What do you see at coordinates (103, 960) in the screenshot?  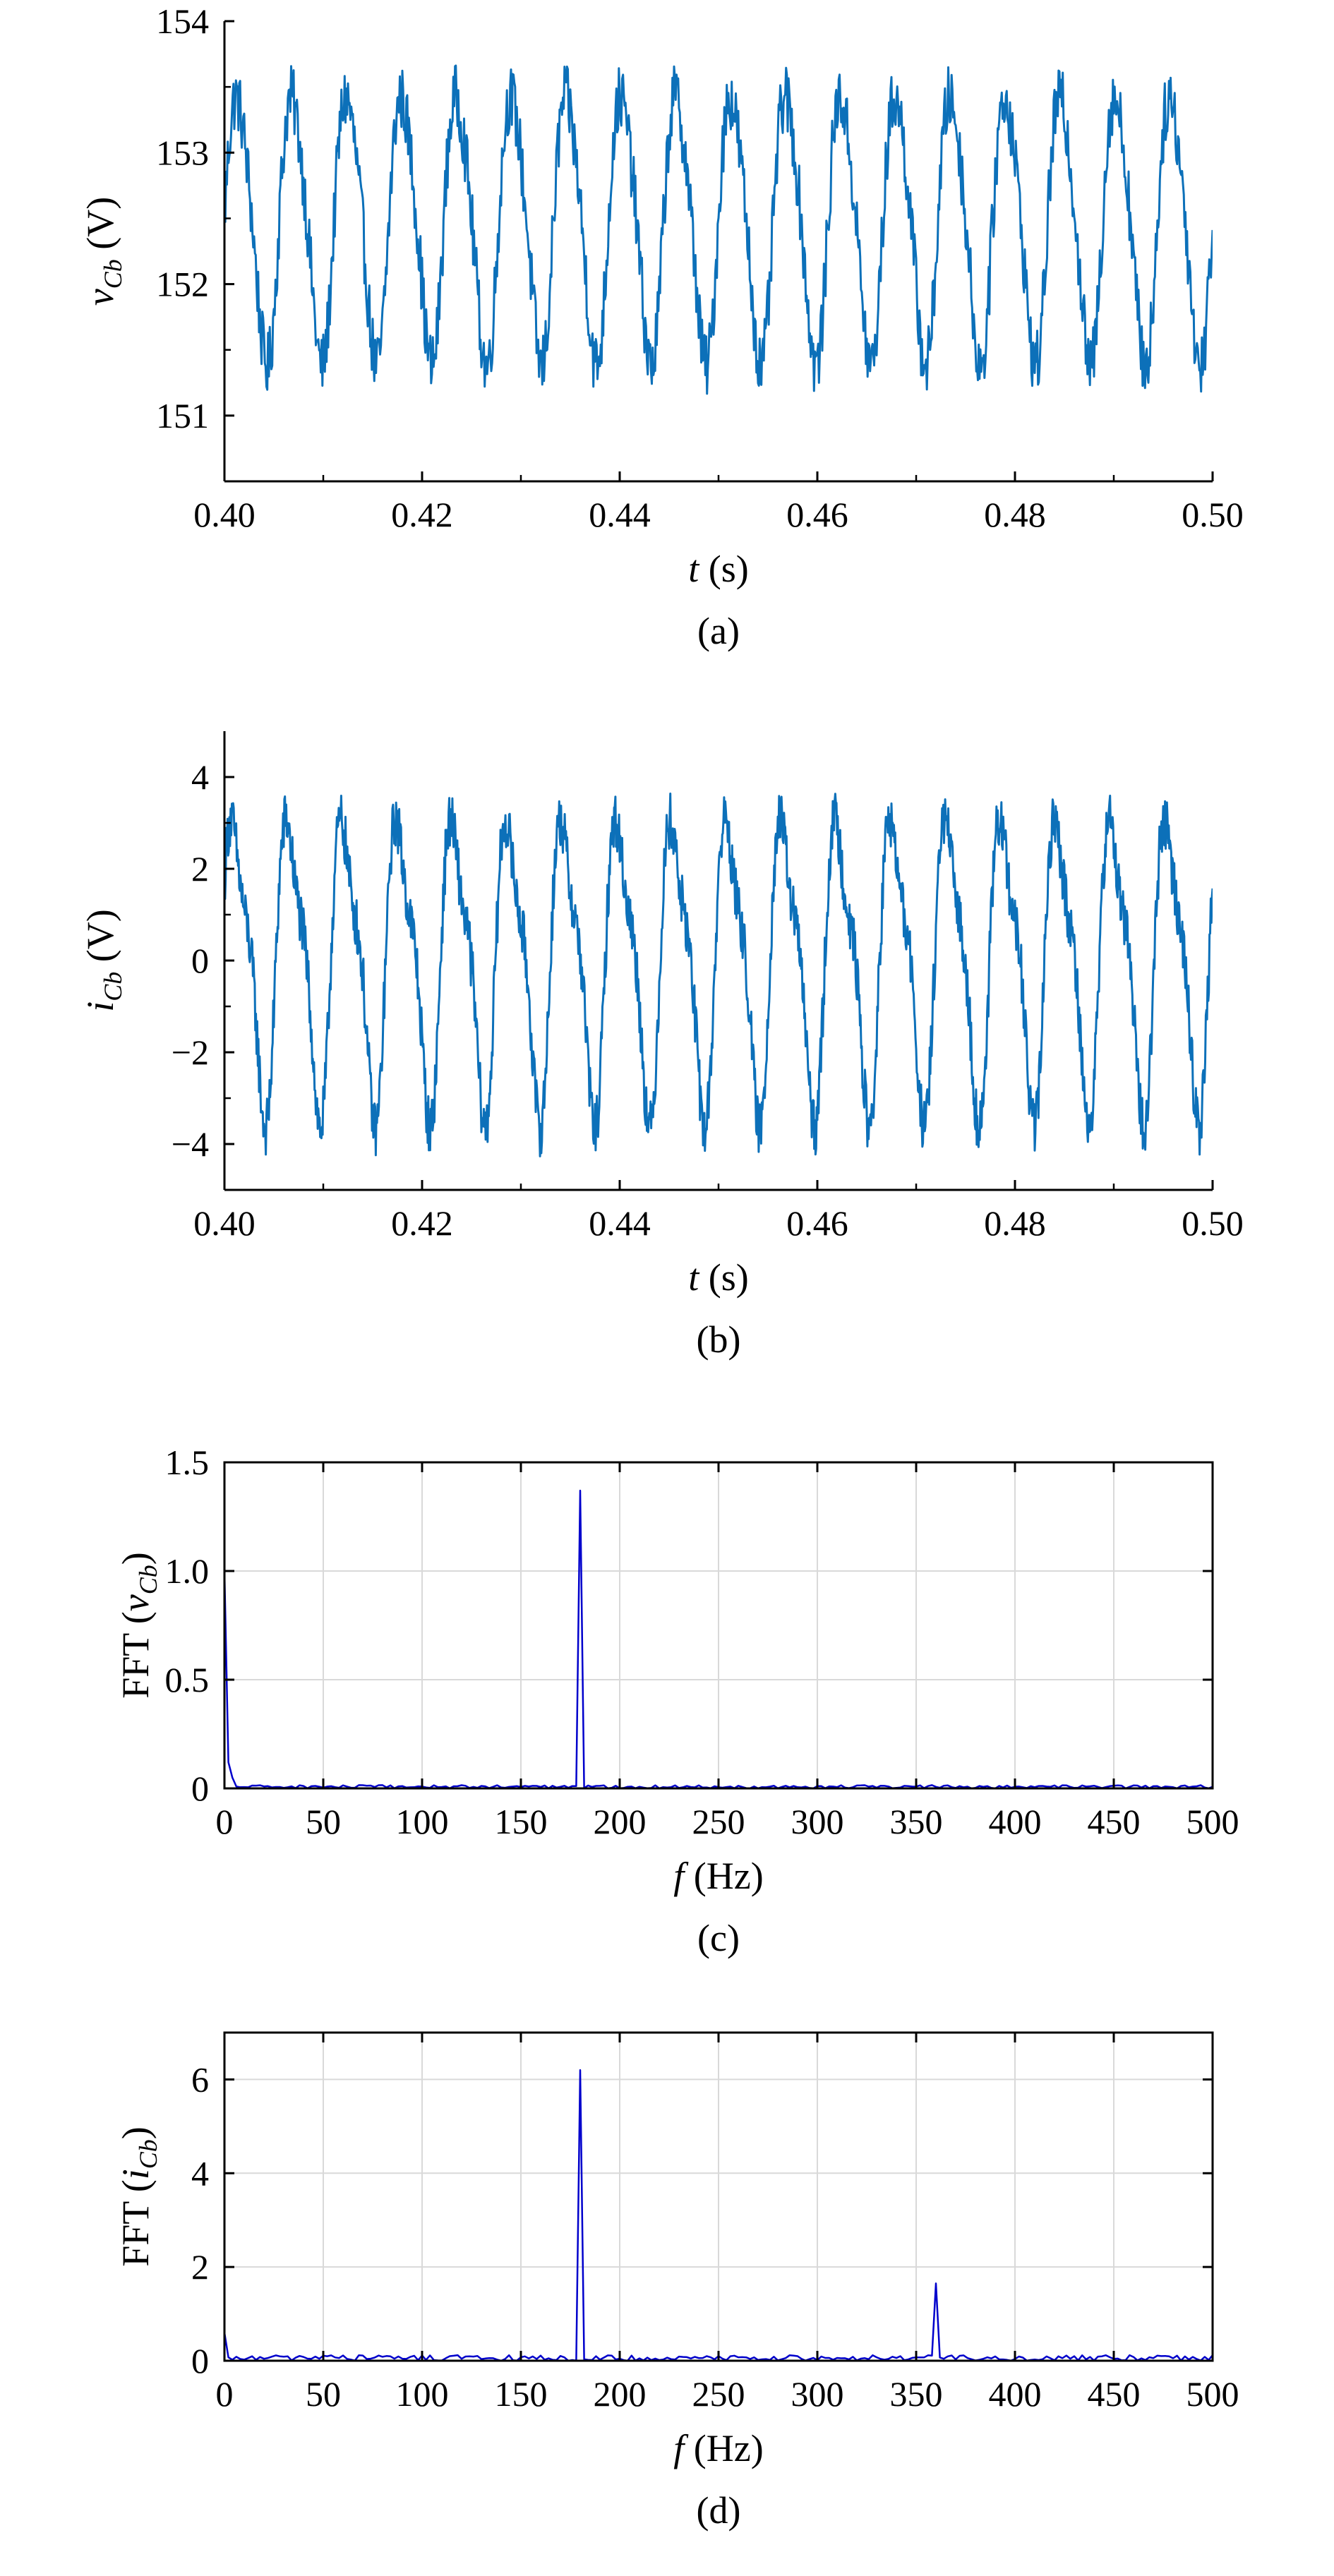 I see `y-axis-label: iCb (V)` at bounding box center [103, 960].